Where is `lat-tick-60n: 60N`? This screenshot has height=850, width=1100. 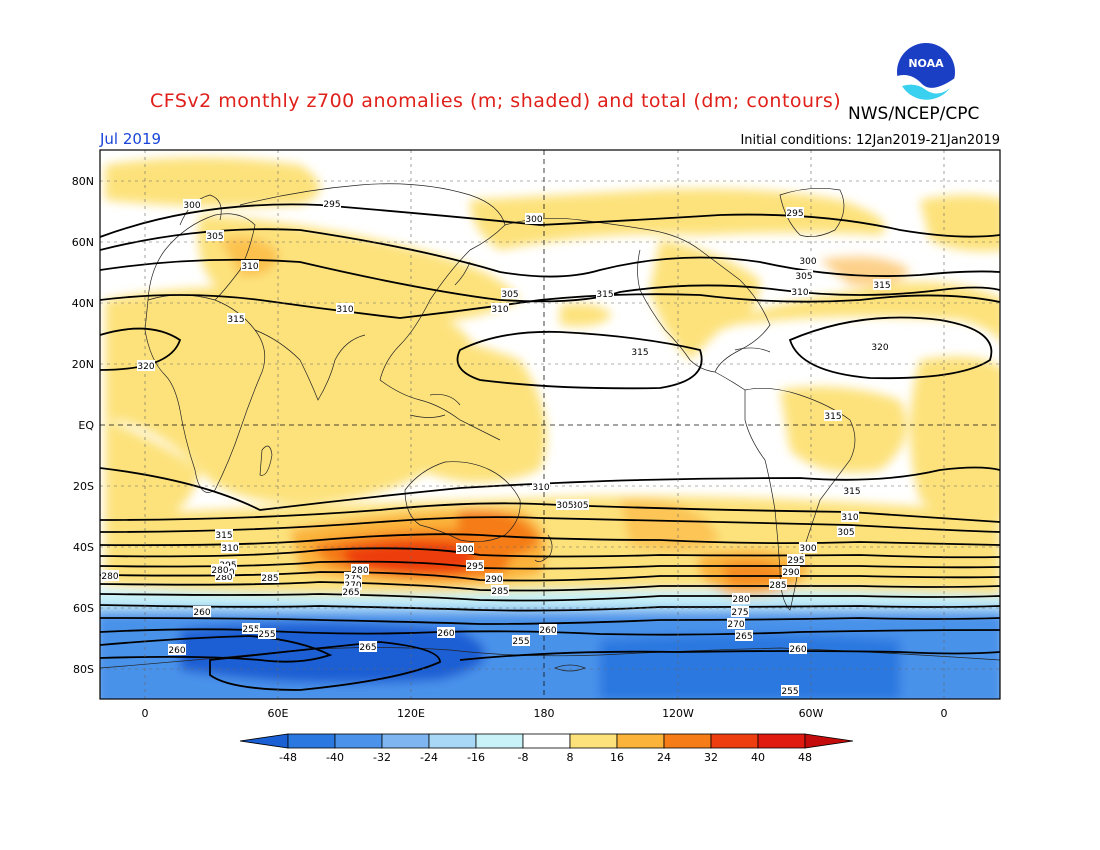 lat-tick-60n: 60N is located at coordinates (83, 242).